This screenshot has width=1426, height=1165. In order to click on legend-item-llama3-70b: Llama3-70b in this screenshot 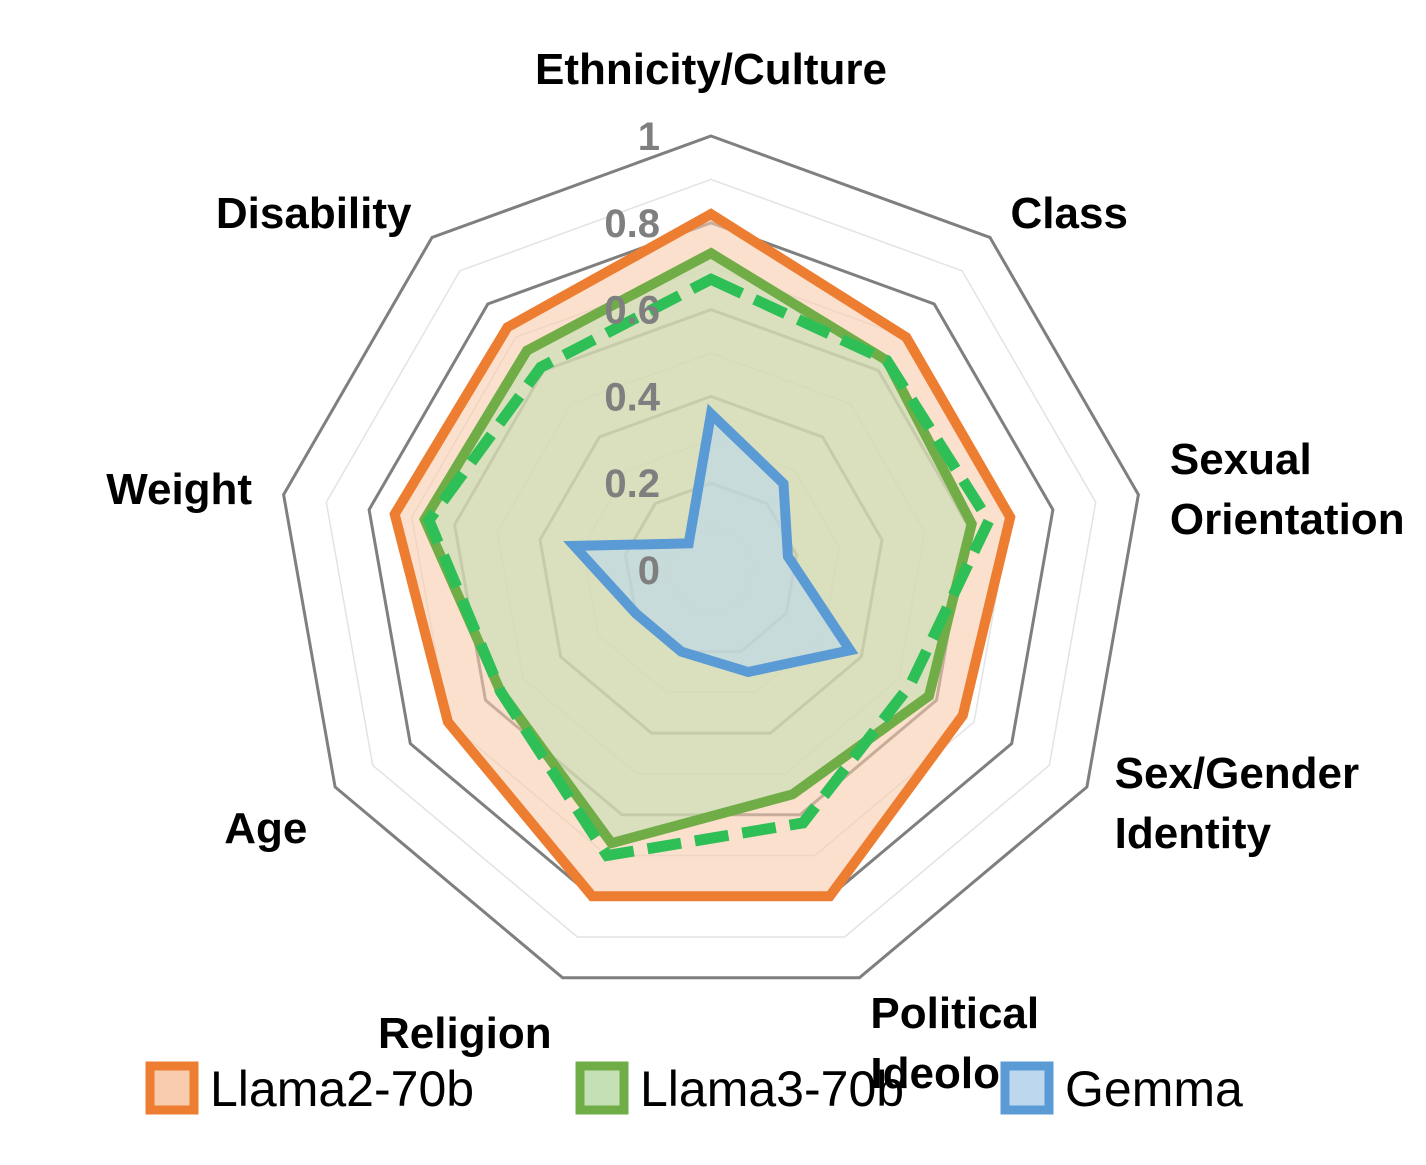, I will do `click(739, 1089)`.